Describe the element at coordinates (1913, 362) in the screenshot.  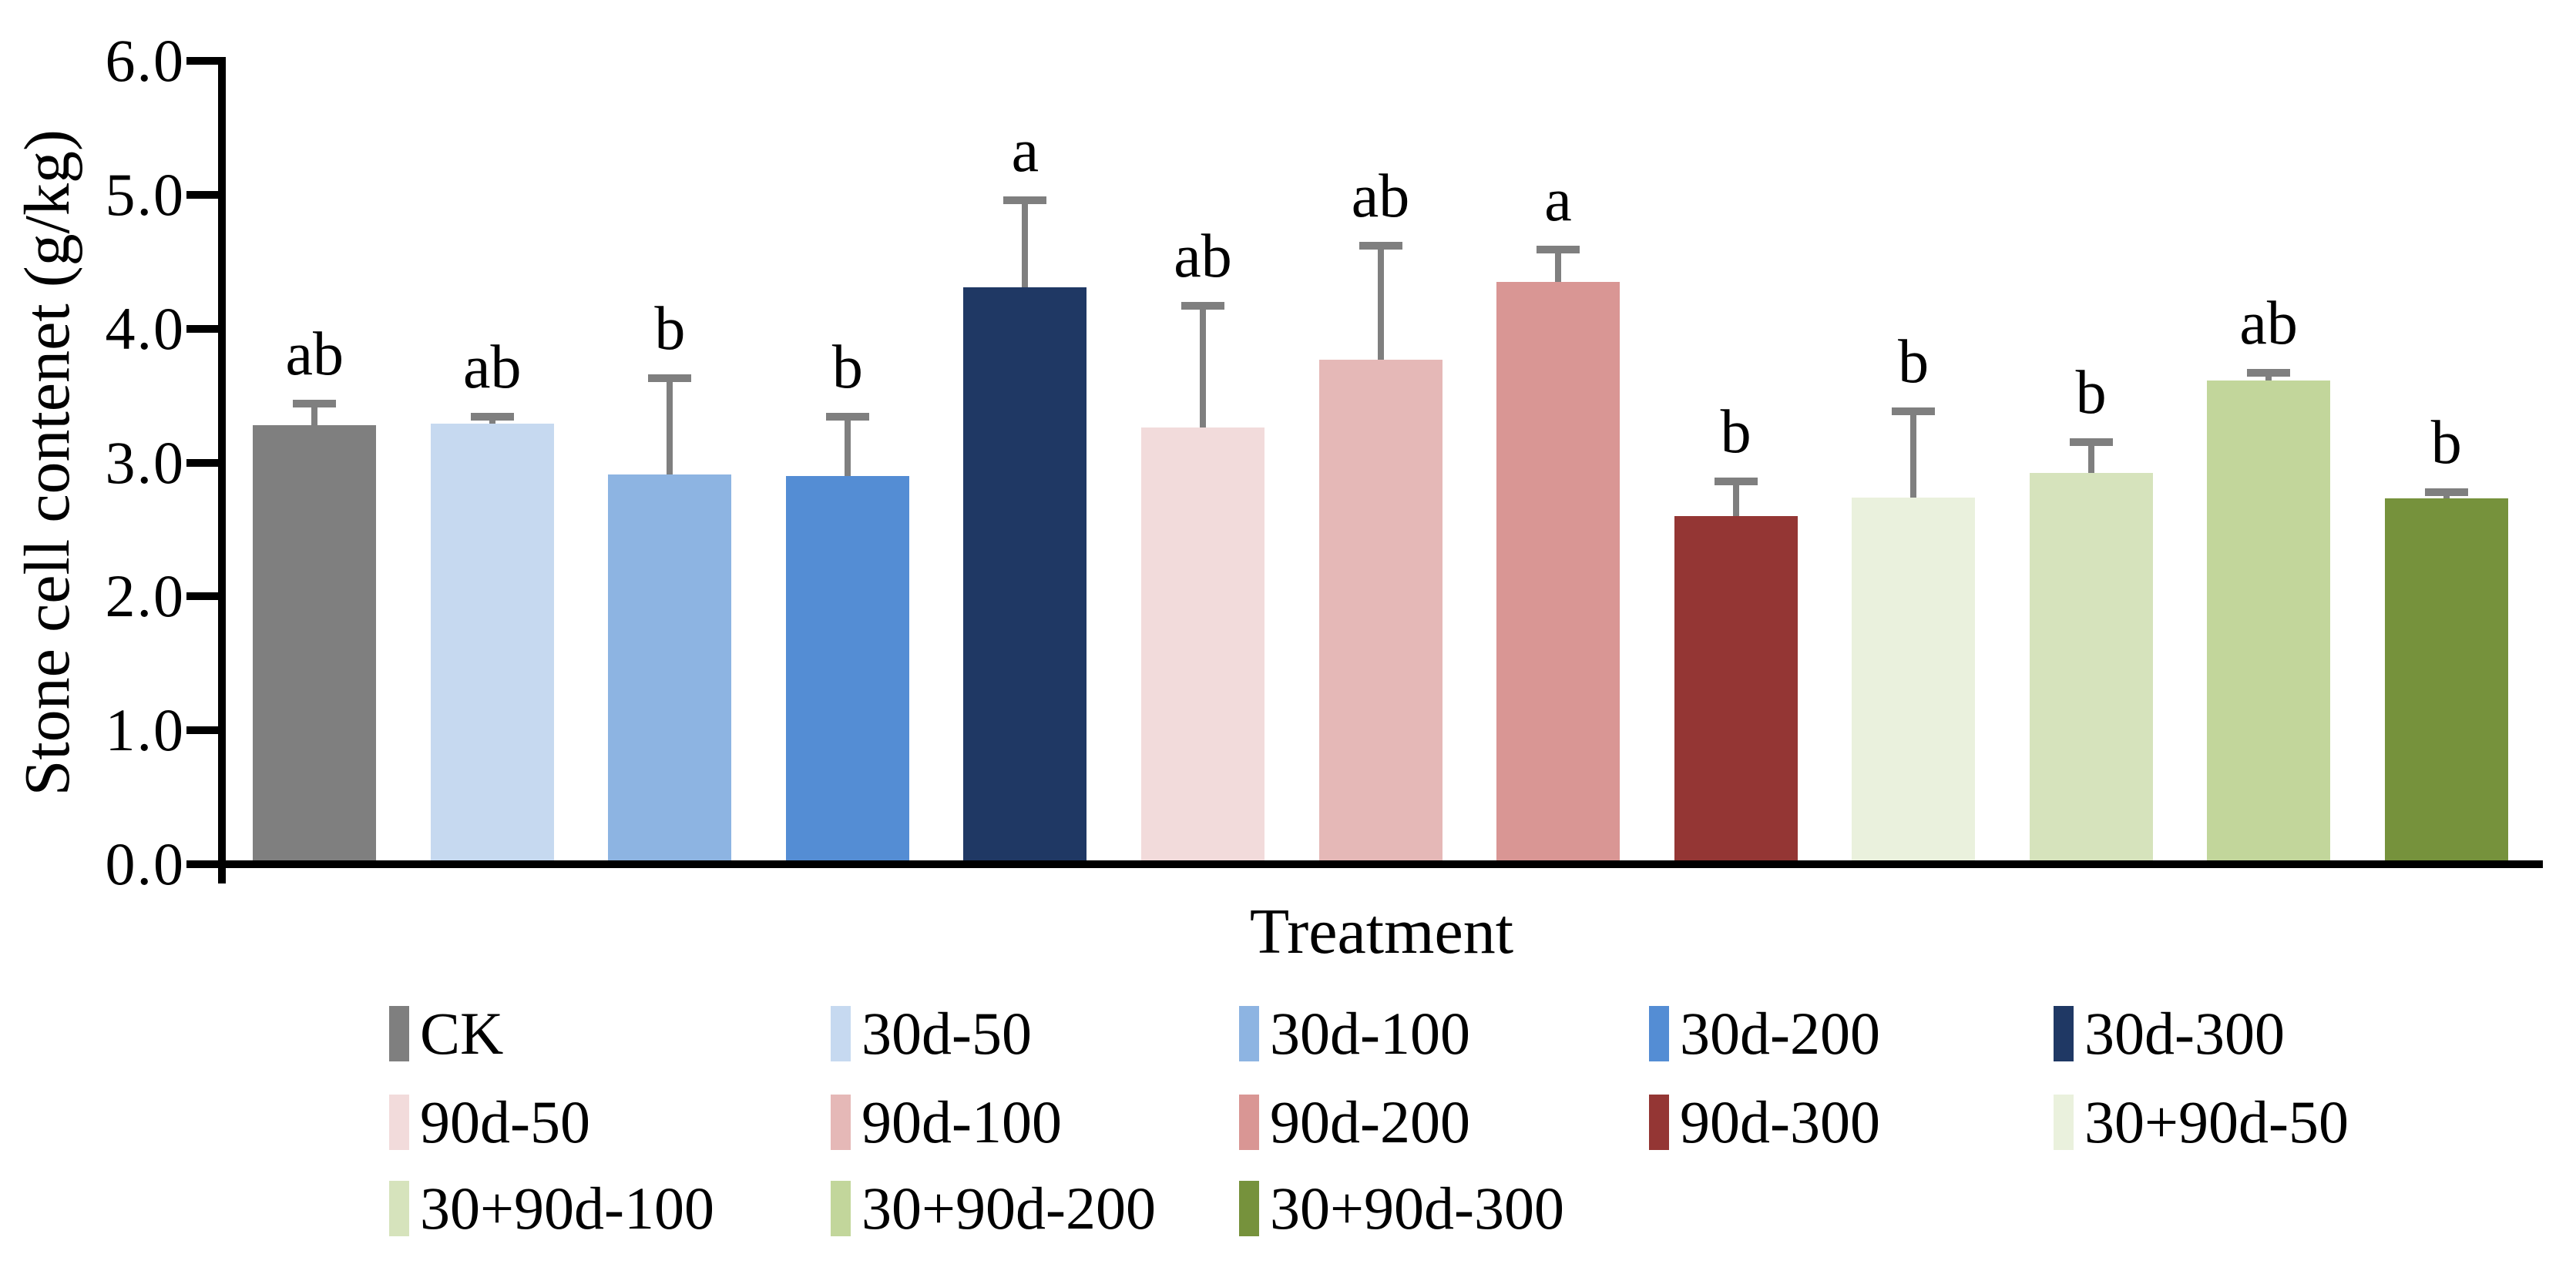
I see `sig-letter-30+90d-50: b` at that location.